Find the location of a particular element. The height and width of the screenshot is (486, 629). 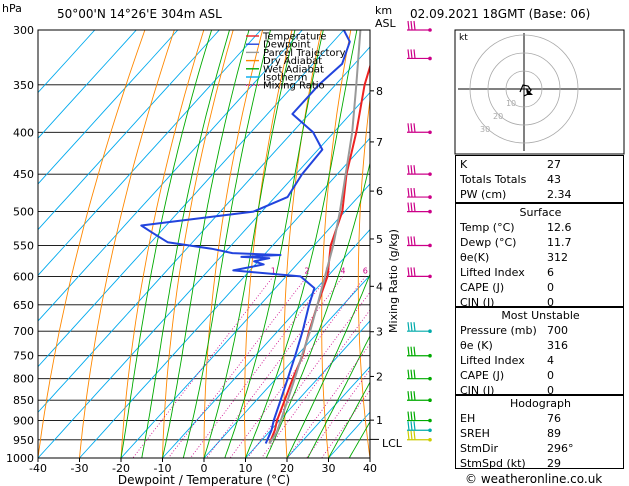

mixing-ratio-label: 6 is located at coordinates (365, 270).